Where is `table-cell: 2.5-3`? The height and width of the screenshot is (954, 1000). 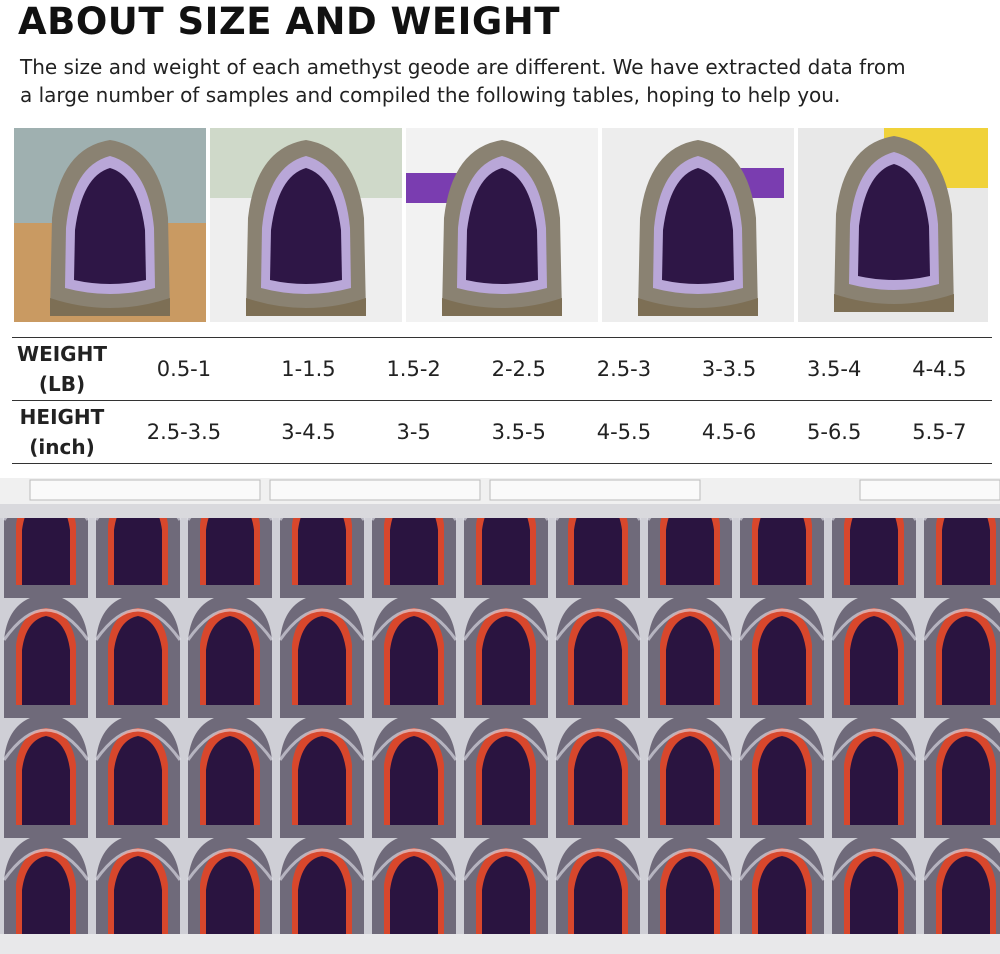
table-cell: 2.5-3 is located at coordinates (624, 369).